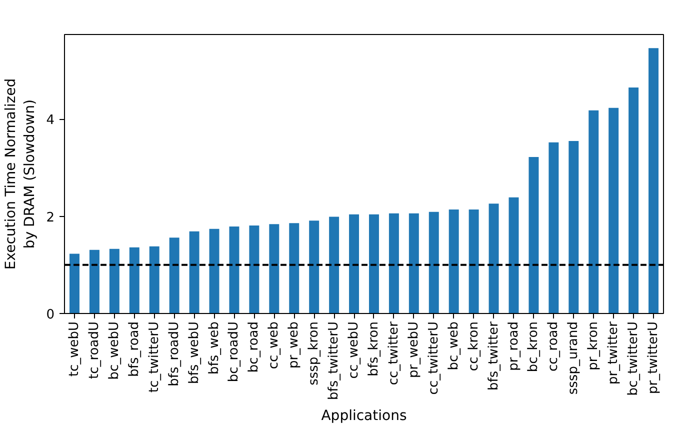  I want to click on y-tick-label: 0, so click(50, 315).